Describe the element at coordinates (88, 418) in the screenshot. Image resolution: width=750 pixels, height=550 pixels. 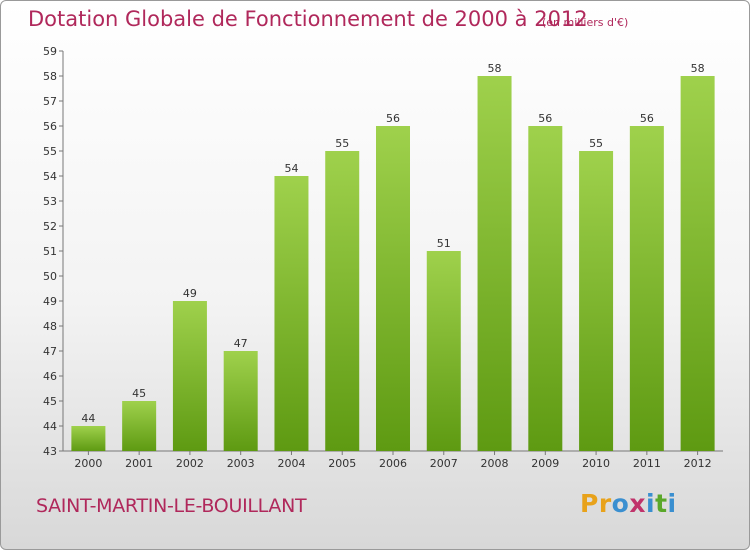
I see `bar-value-label: 44` at that location.